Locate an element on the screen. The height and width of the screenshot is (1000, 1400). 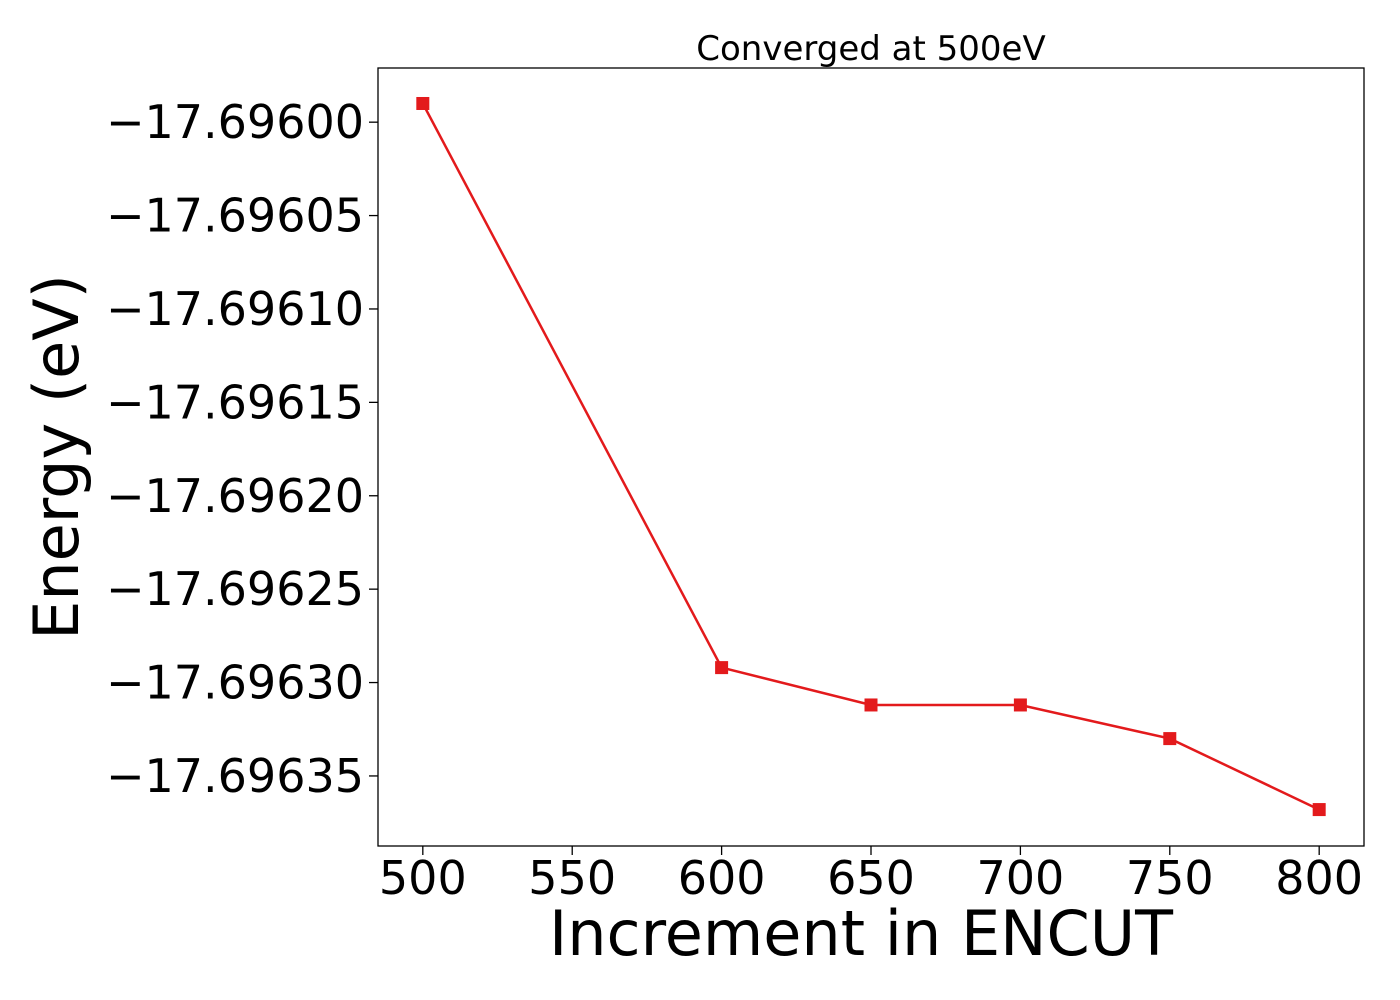
y-tick-label: −17.69600 is located at coordinates (235, 122).